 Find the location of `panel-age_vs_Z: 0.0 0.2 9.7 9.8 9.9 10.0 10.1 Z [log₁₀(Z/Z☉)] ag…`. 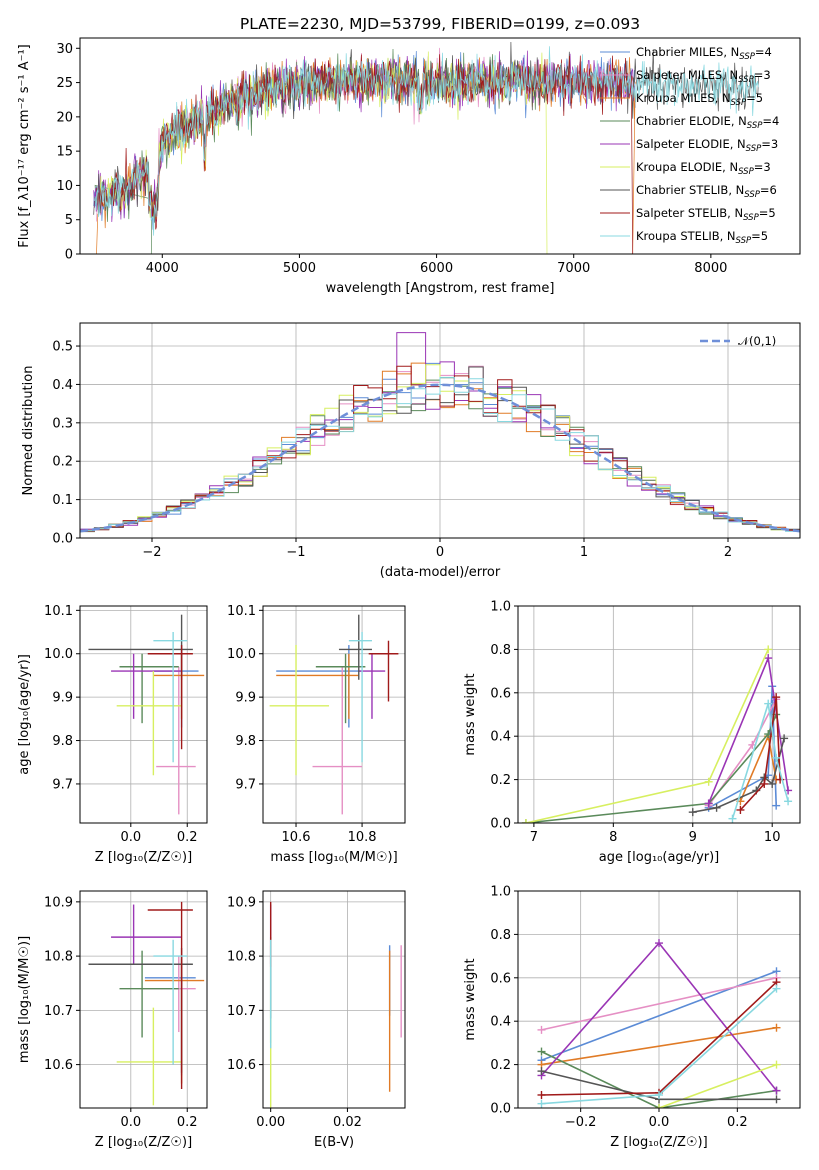

panel-age_vs_Z: 0.0 0.2 9.7 9.8 9.9 10.0 10.1 Z [log₁₀(Z/Z☉)] ag… is located at coordinates (112, 734).